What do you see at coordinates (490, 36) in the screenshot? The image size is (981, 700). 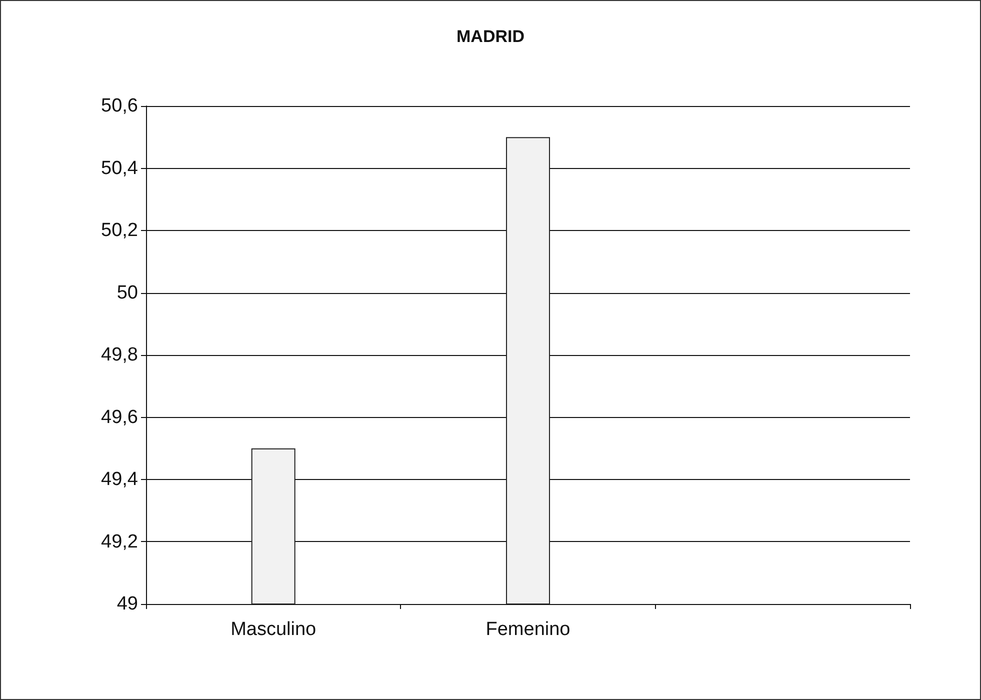 I see `chart-title: MADRID` at bounding box center [490, 36].